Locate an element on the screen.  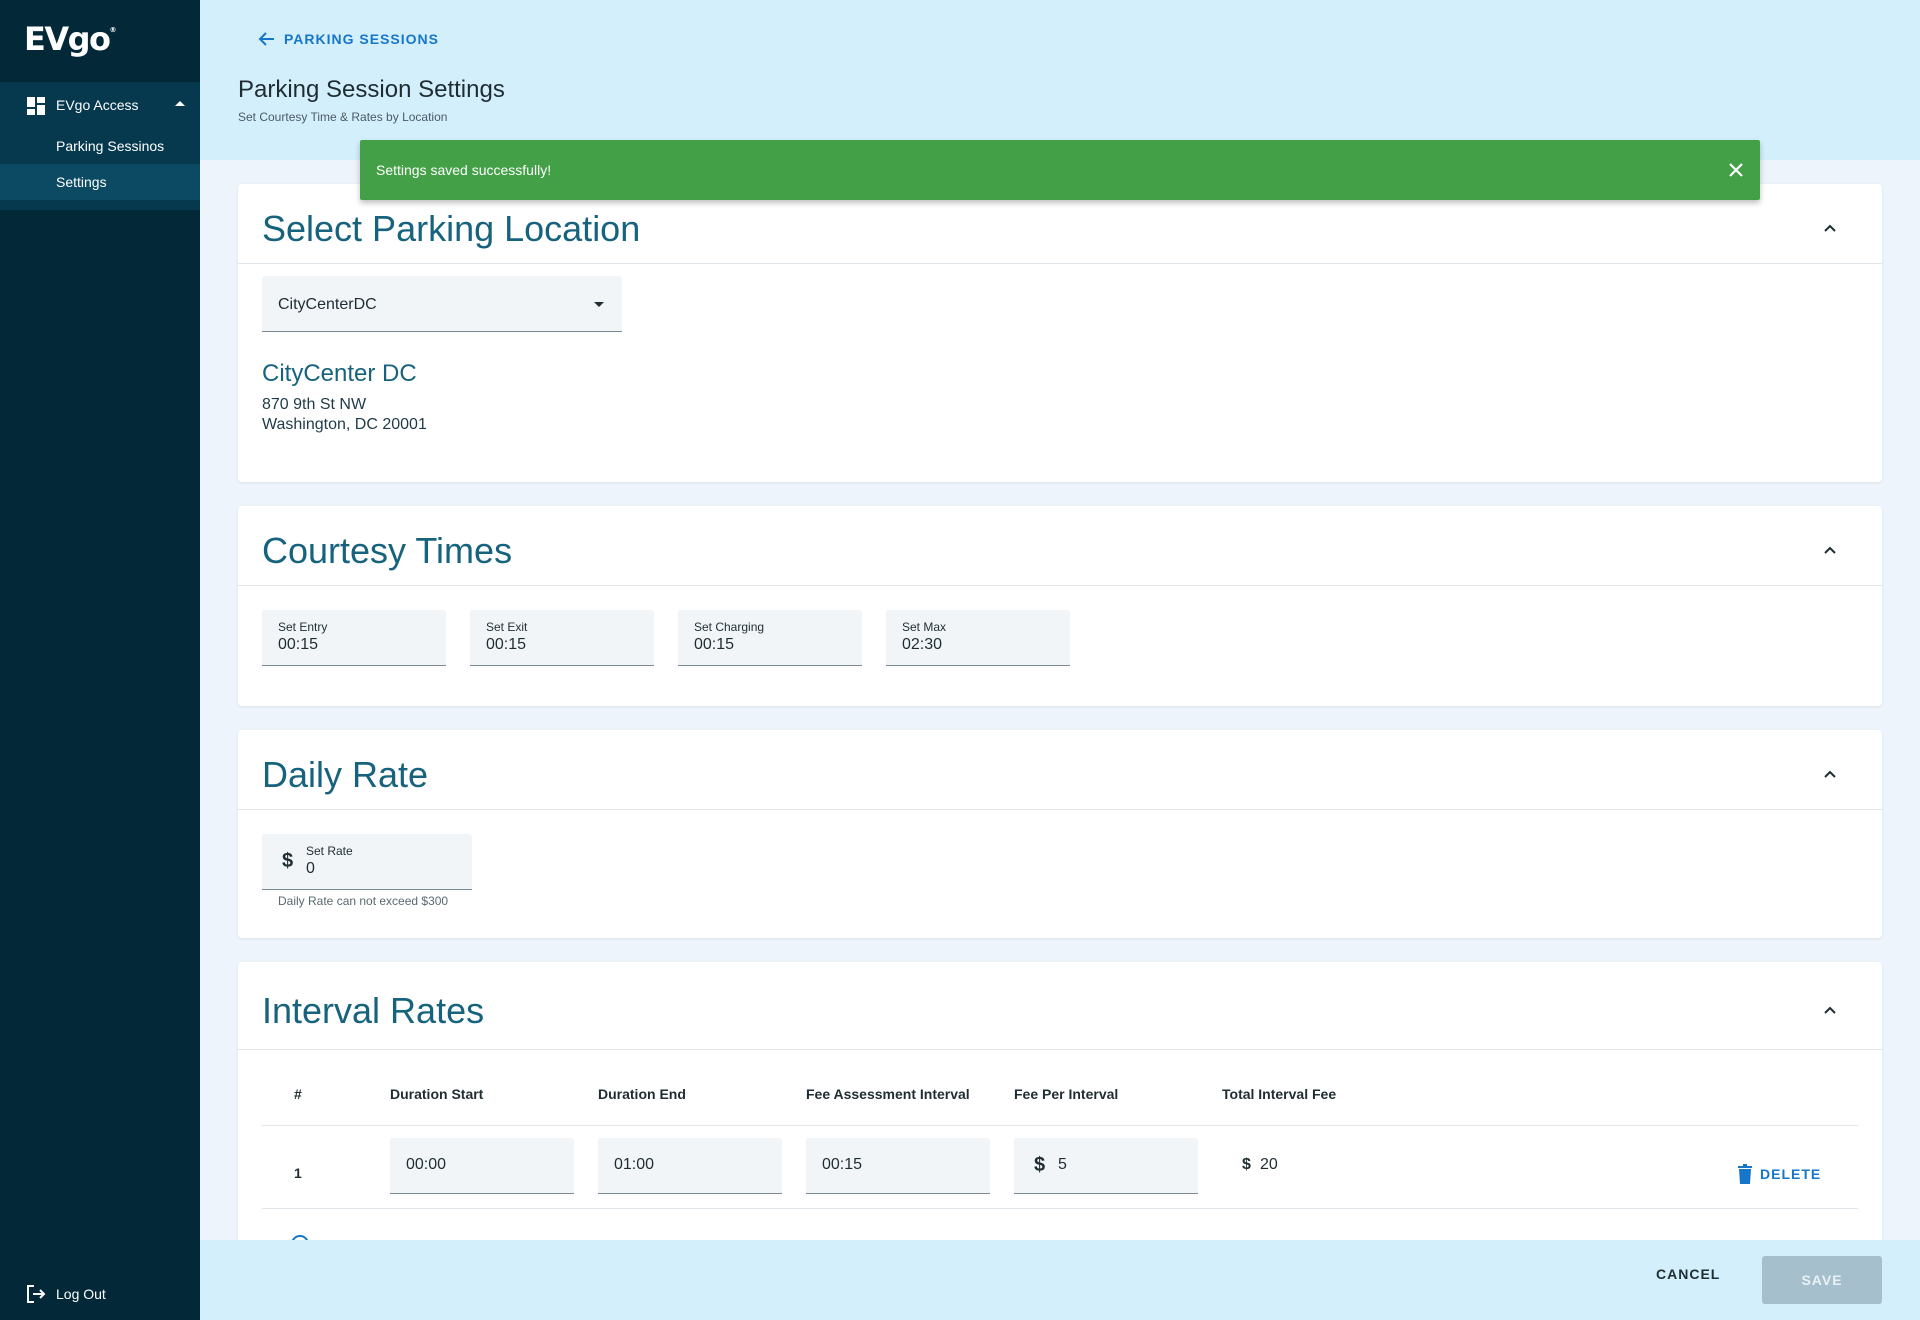
close-icon is located at coordinates (1736, 170).